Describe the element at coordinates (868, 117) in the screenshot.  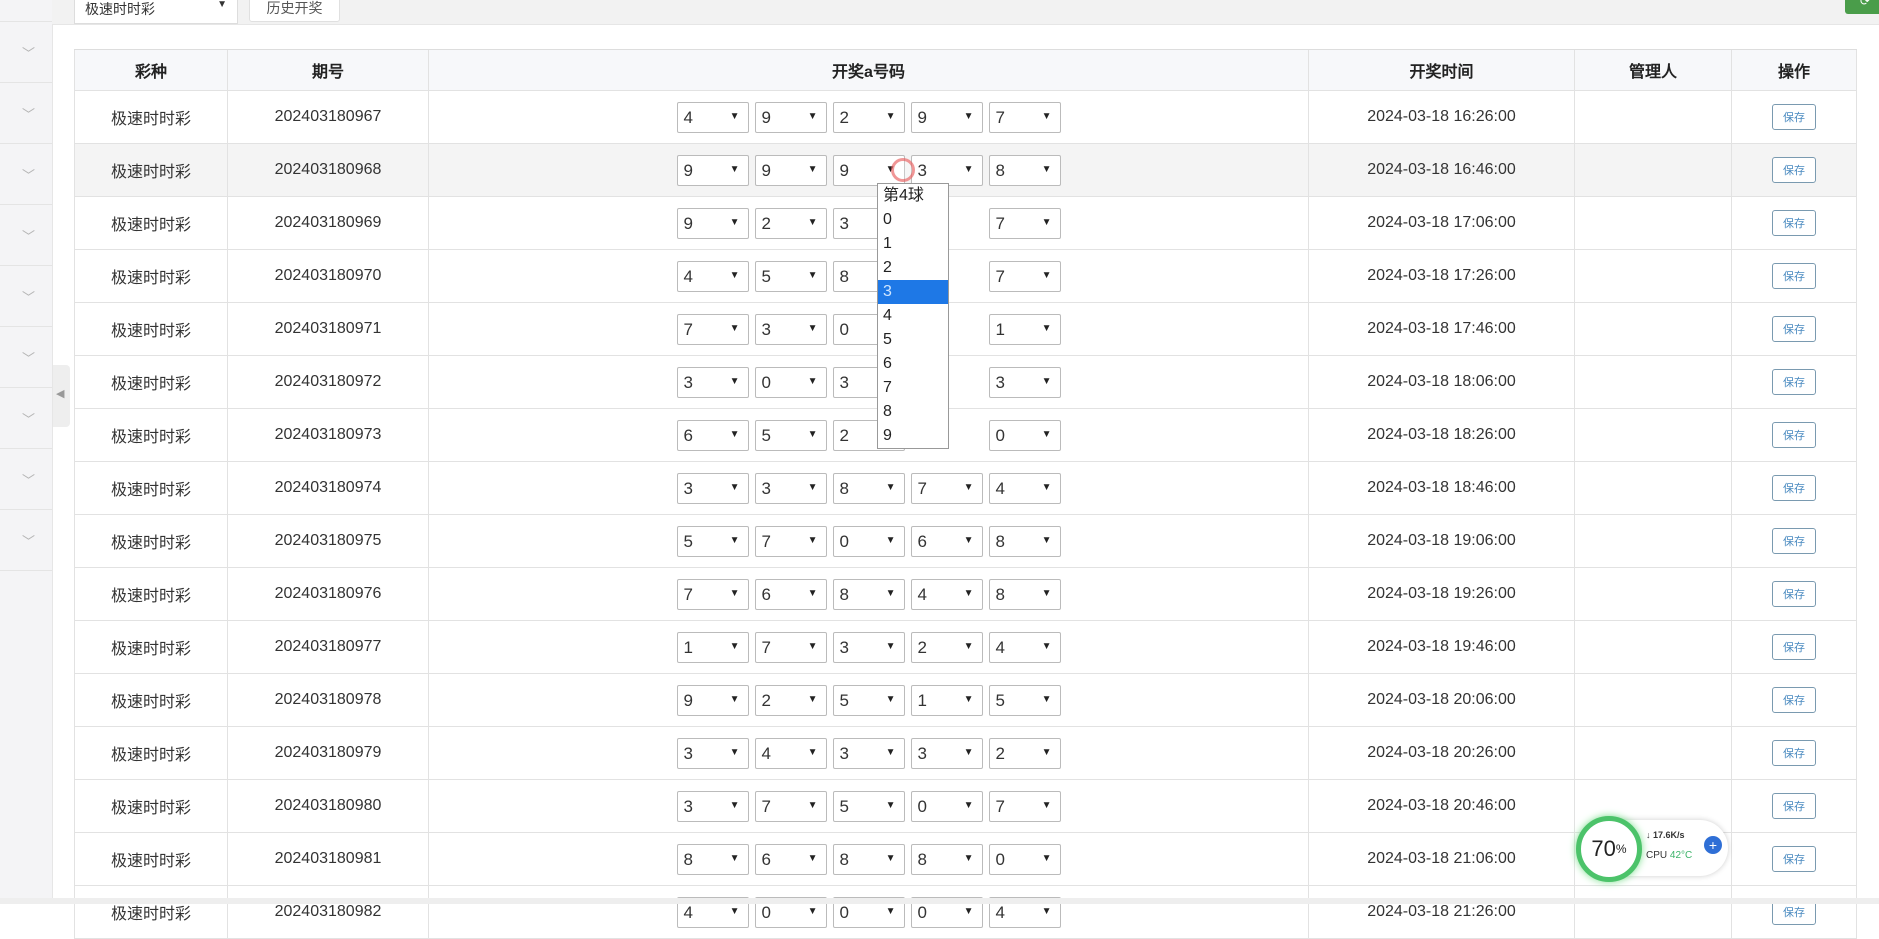
I see `number-select-3: 2▼` at that location.